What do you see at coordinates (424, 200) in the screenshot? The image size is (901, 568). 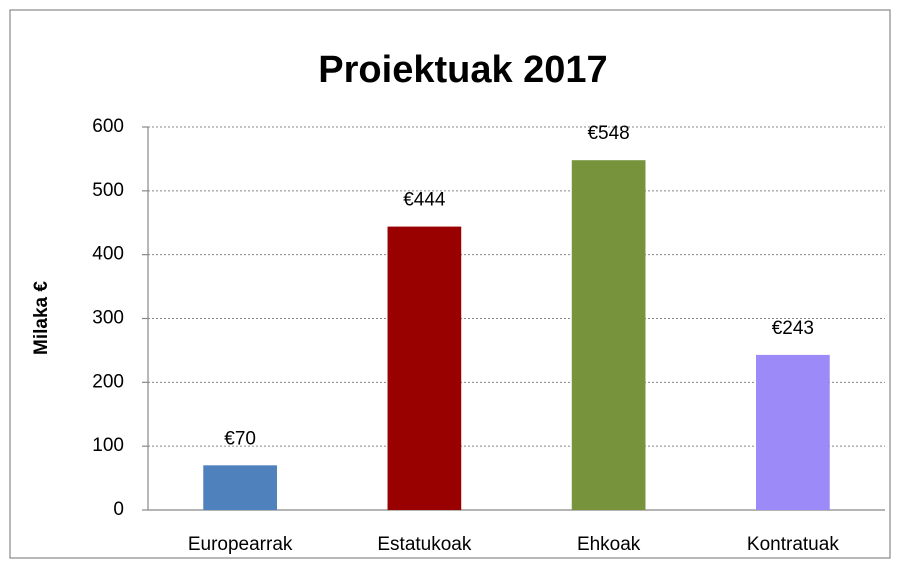 I see `data-label: €444` at bounding box center [424, 200].